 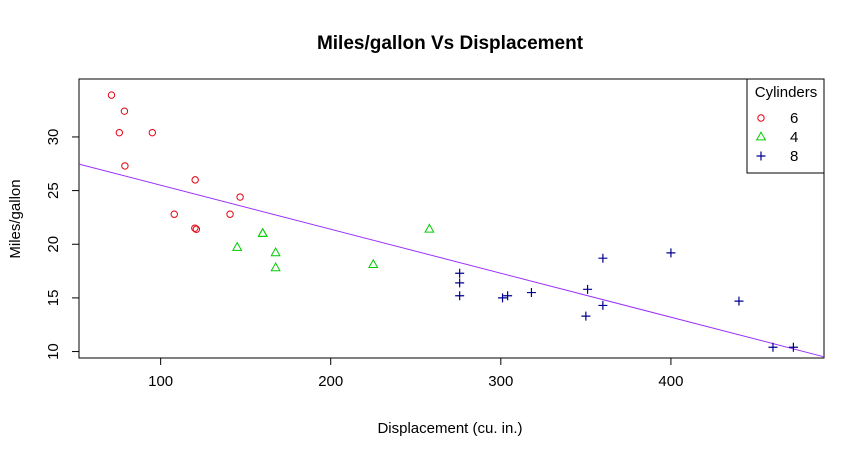 What do you see at coordinates (794, 137) in the screenshot?
I see `legend-label-cyl-4: 4` at bounding box center [794, 137].